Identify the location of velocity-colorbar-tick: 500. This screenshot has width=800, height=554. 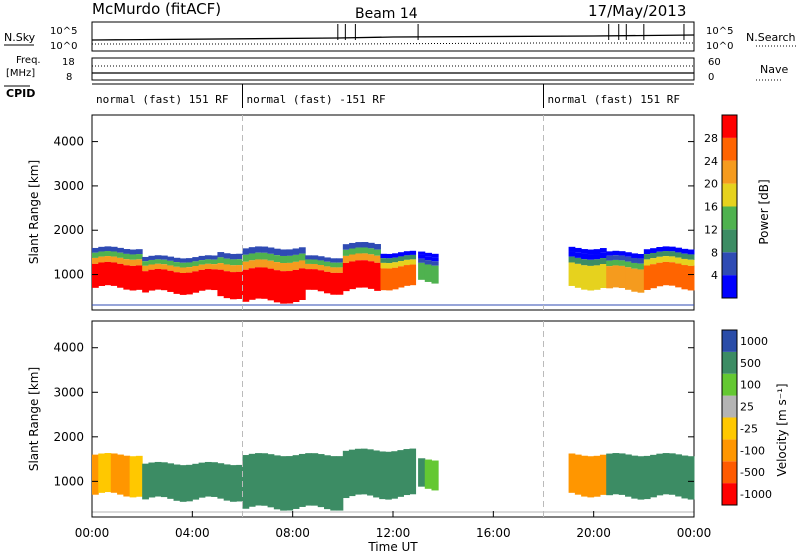
(750, 363).